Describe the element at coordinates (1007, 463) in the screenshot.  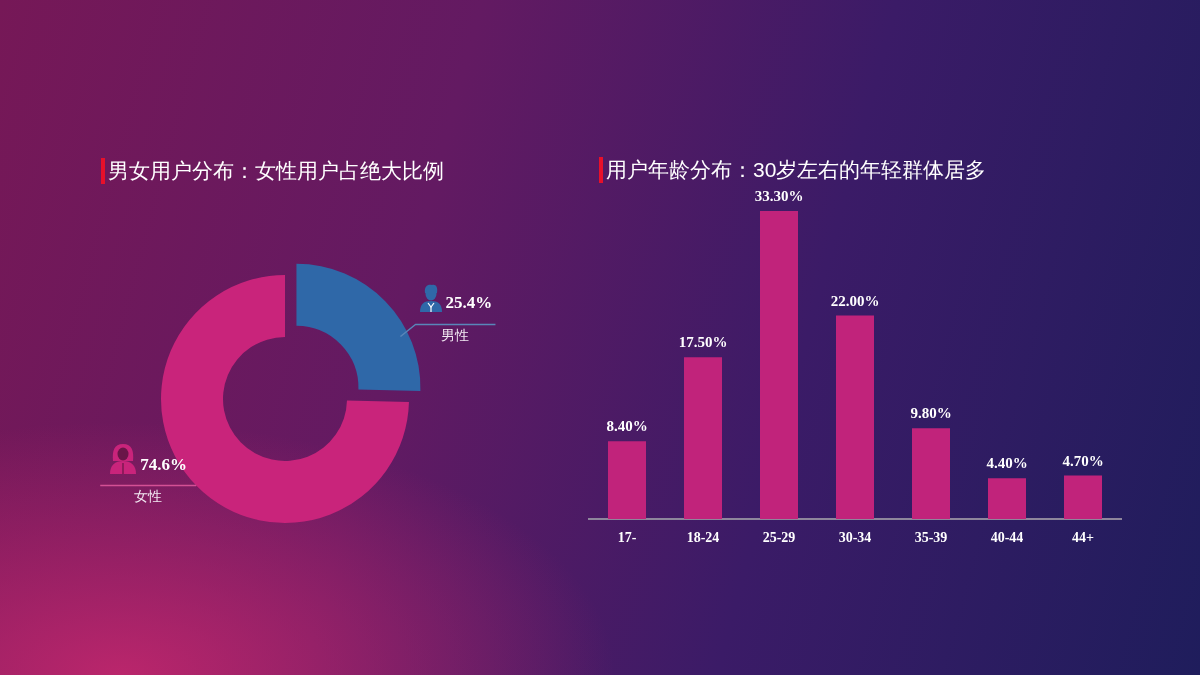
I see `data-label: 4.40%` at that location.